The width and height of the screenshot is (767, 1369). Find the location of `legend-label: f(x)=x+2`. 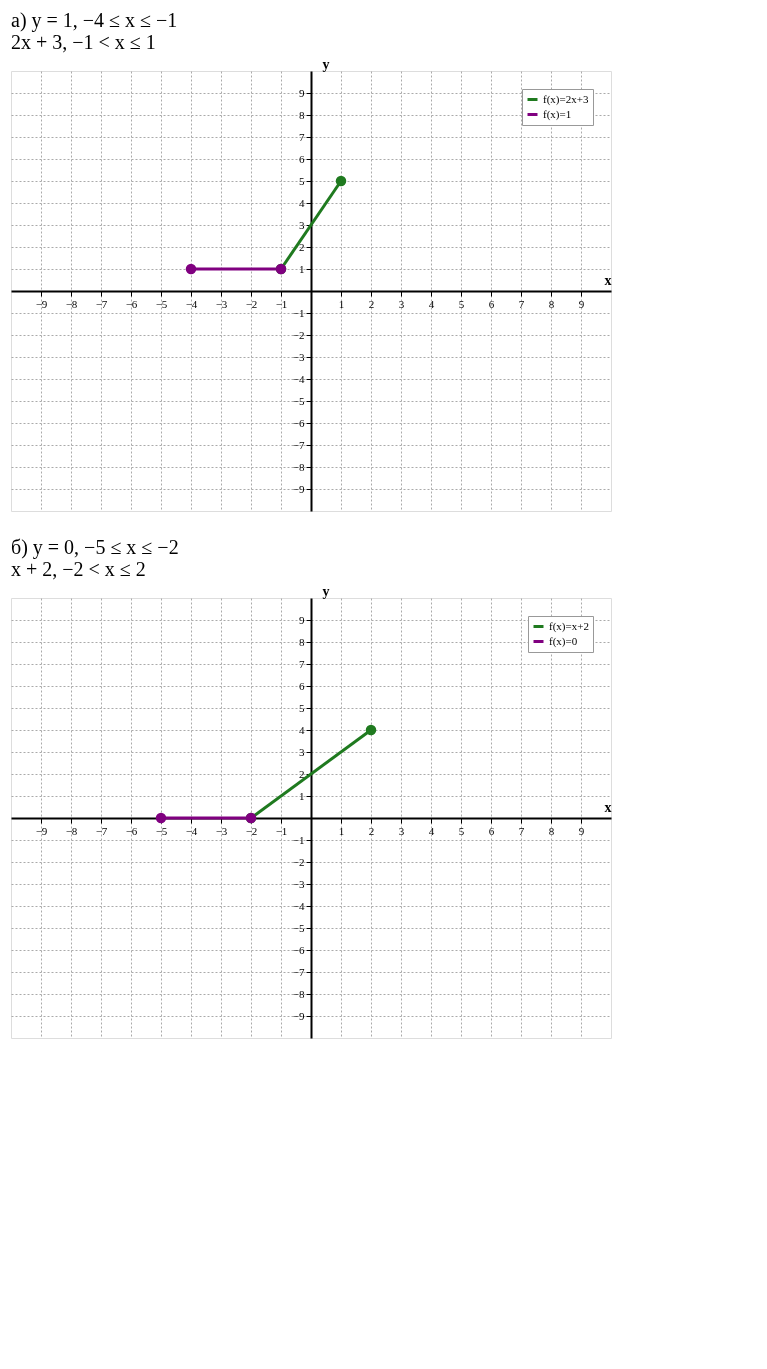

legend-label: f(x)=x+2 is located at coordinates (569, 626).